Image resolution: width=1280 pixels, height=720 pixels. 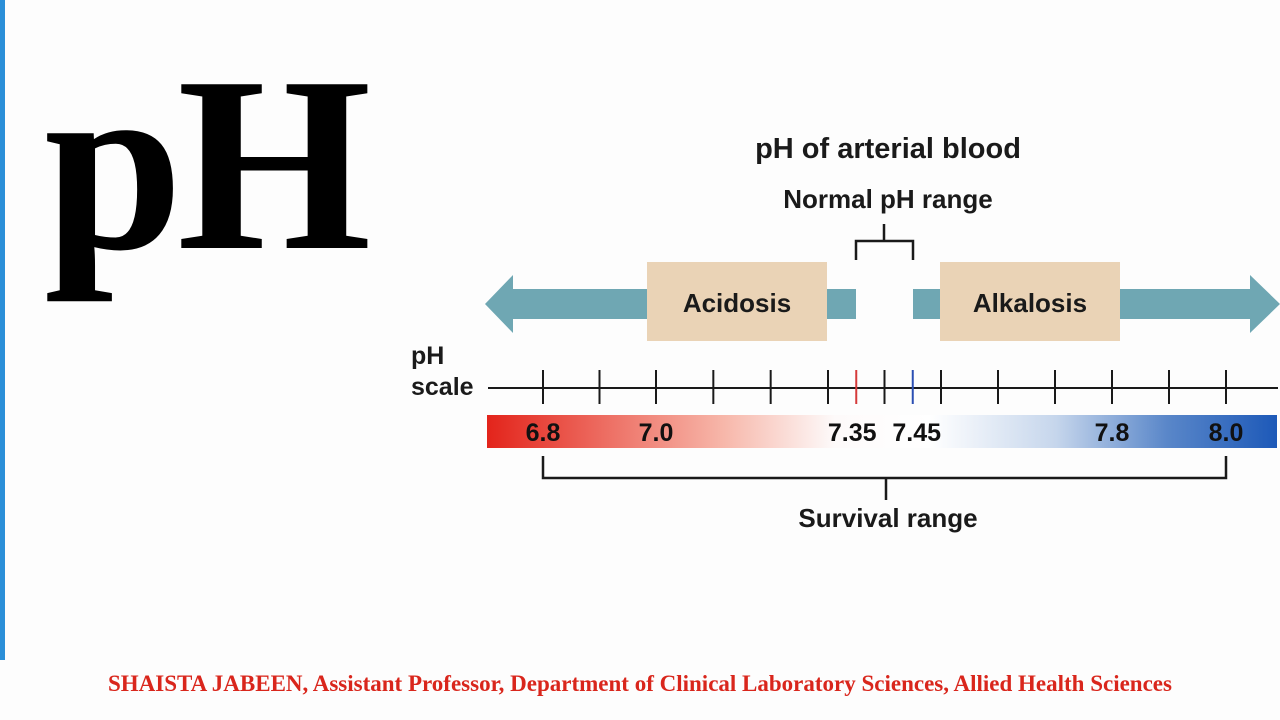 What do you see at coordinates (884, 242) in the screenshot?
I see `normal-range-bracket` at bounding box center [884, 242].